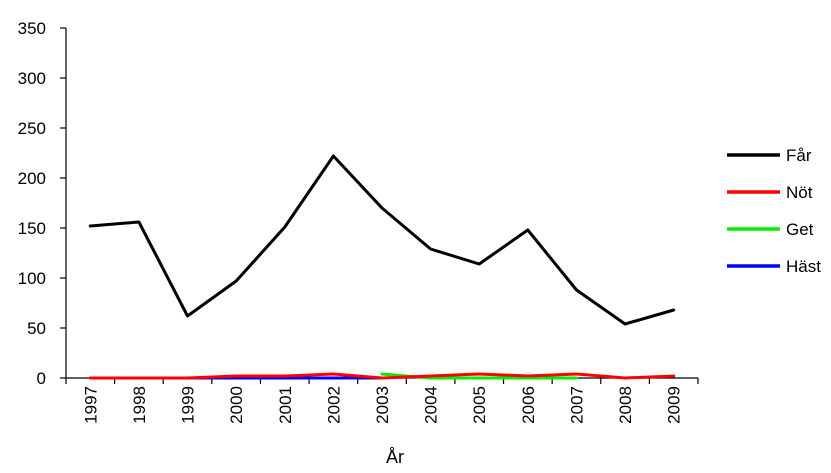 The image size is (831, 473). What do you see at coordinates (139, 405) in the screenshot?
I see `x-tick-label: 1998` at bounding box center [139, 405].